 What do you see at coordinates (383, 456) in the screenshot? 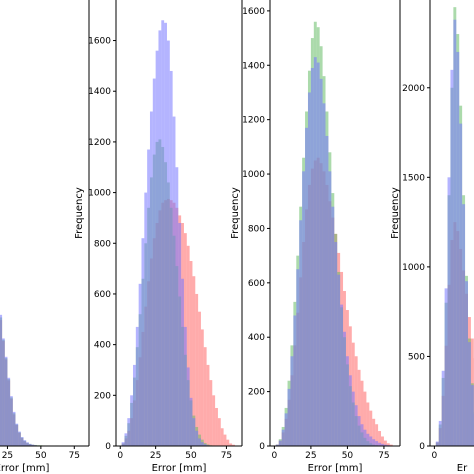
I see `x-tick-label: 75` at bounding box center [383, 456].